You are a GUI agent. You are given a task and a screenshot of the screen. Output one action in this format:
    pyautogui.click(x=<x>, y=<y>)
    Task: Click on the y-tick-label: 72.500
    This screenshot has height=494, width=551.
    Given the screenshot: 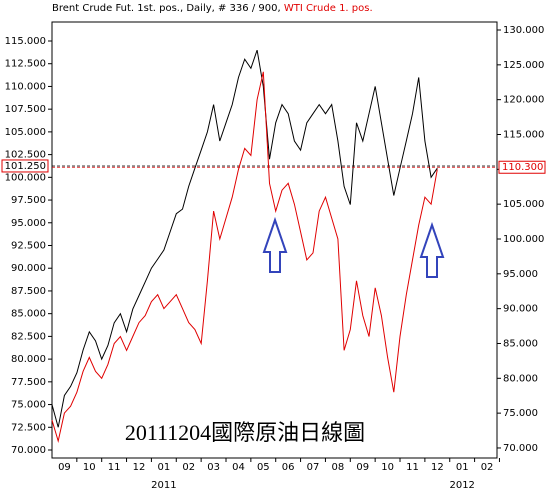 What is the action you would take?
    pyautogui.click(x=28, y=427)
    